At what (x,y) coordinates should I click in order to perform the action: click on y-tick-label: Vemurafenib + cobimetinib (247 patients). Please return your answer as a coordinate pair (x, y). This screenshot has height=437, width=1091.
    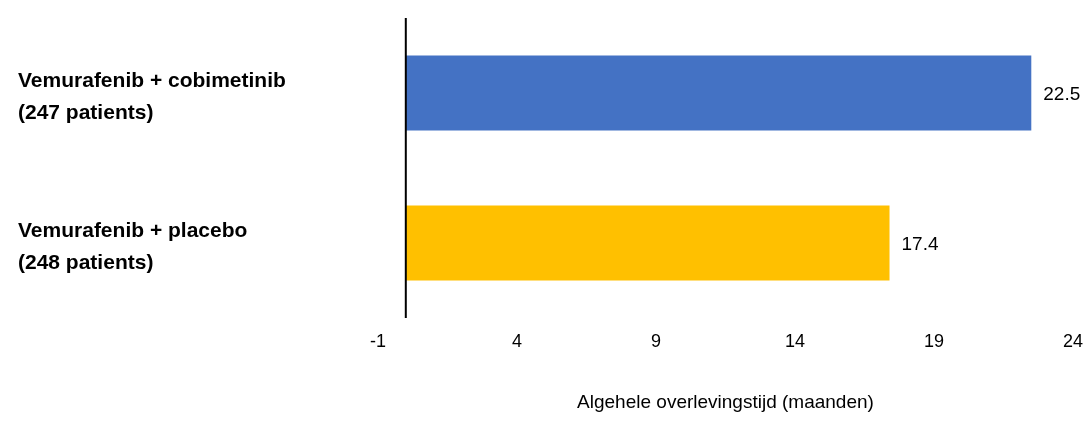
    Looking at the image, I should click on (152, 95).